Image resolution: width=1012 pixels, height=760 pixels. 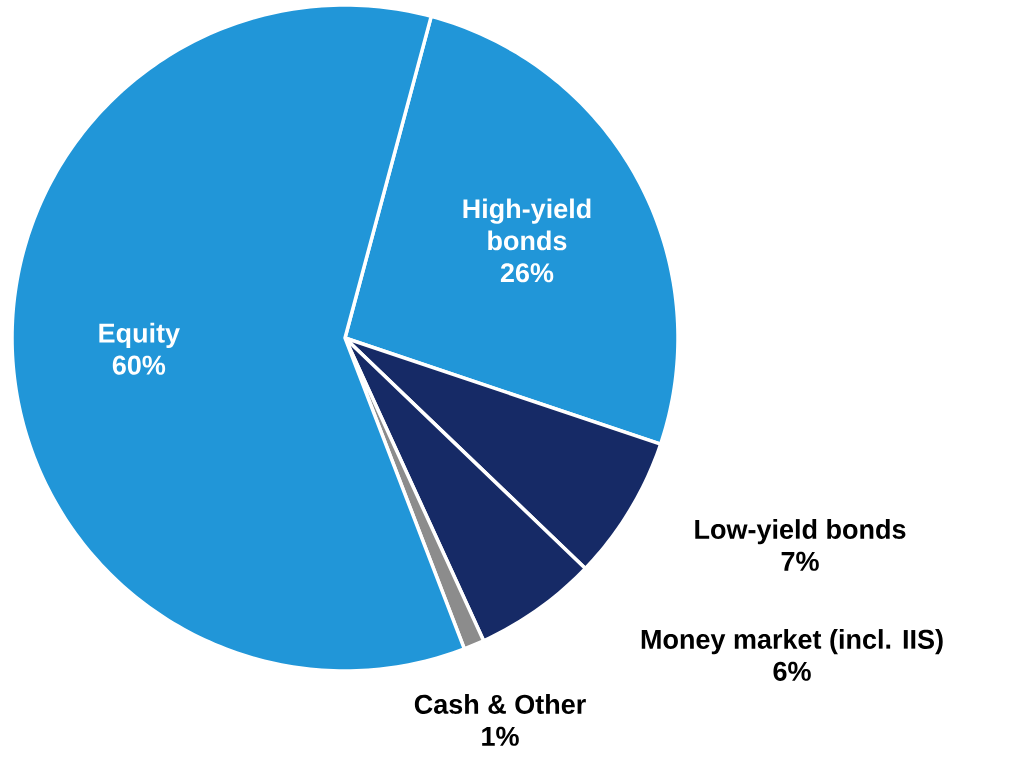 What do you see at coordinates (792, 642) in the screenshot?
I see `slice-label: Money market (incl. IIS)` at bounding box center [792, 642].